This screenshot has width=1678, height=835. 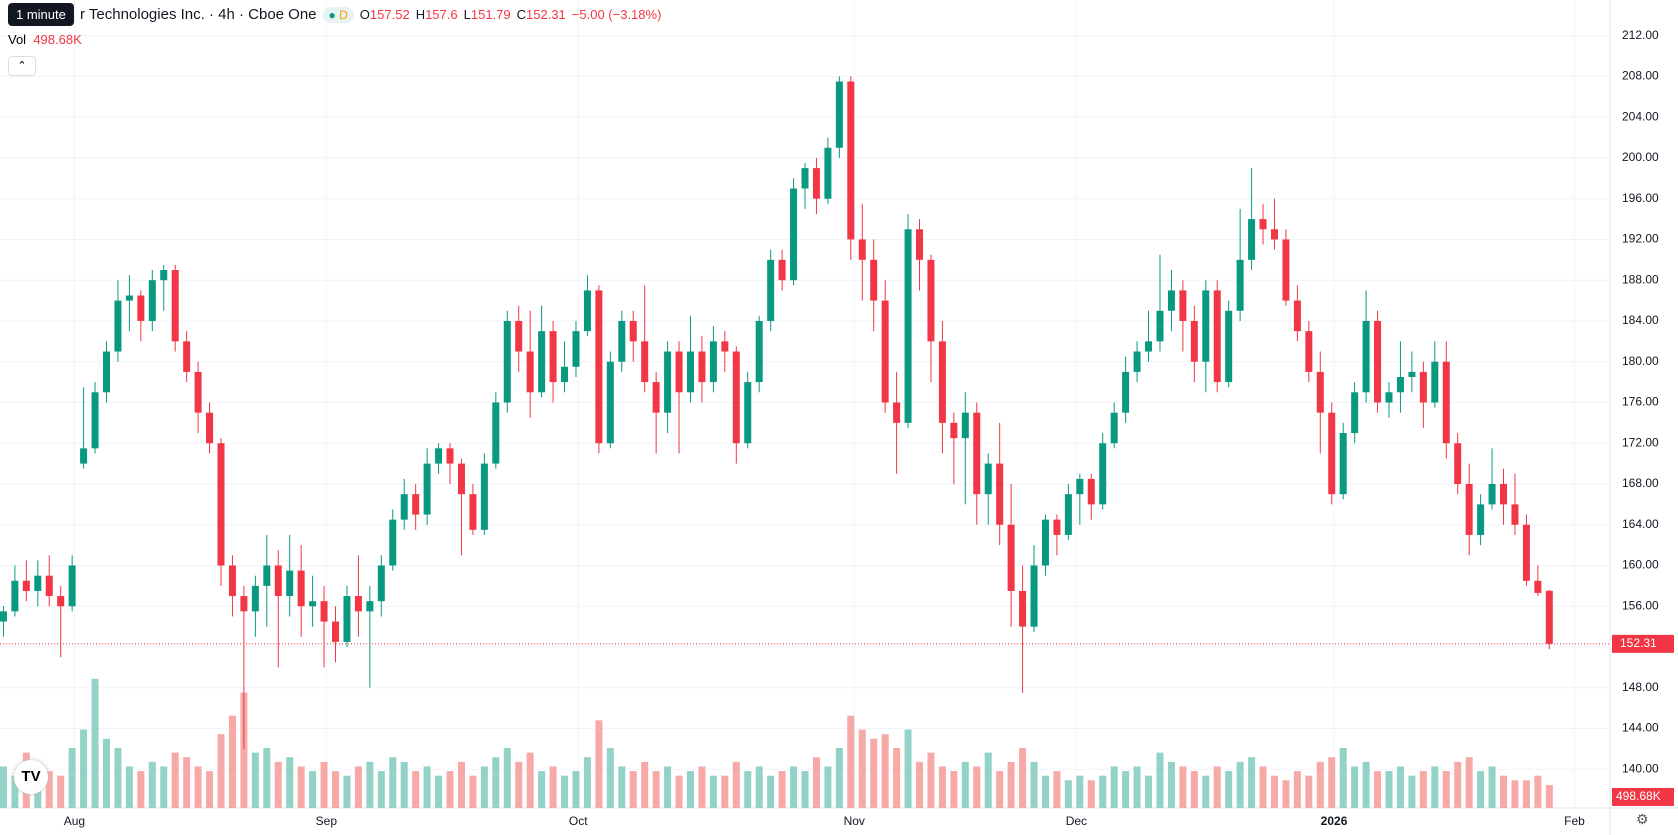 What do you see at coordinates (1640, 524) in the screenshot?
I see `y-tick-label: 164.00` at bounding box center [1640, 524].